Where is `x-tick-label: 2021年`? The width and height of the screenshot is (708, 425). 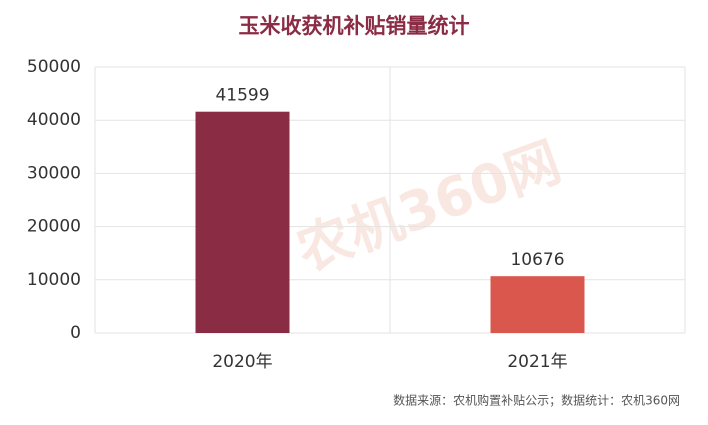 x-tick-label: 2021年 is located at coordinates (537, 362).